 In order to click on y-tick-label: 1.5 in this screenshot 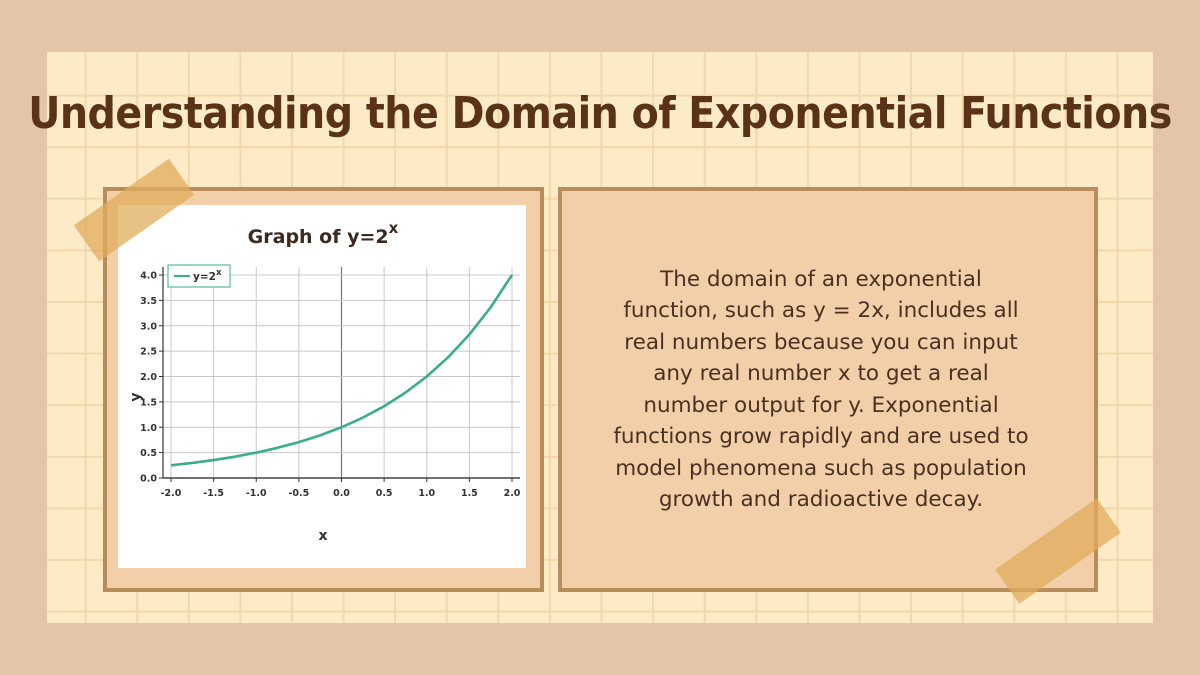, I will do `click(148, 402)`.